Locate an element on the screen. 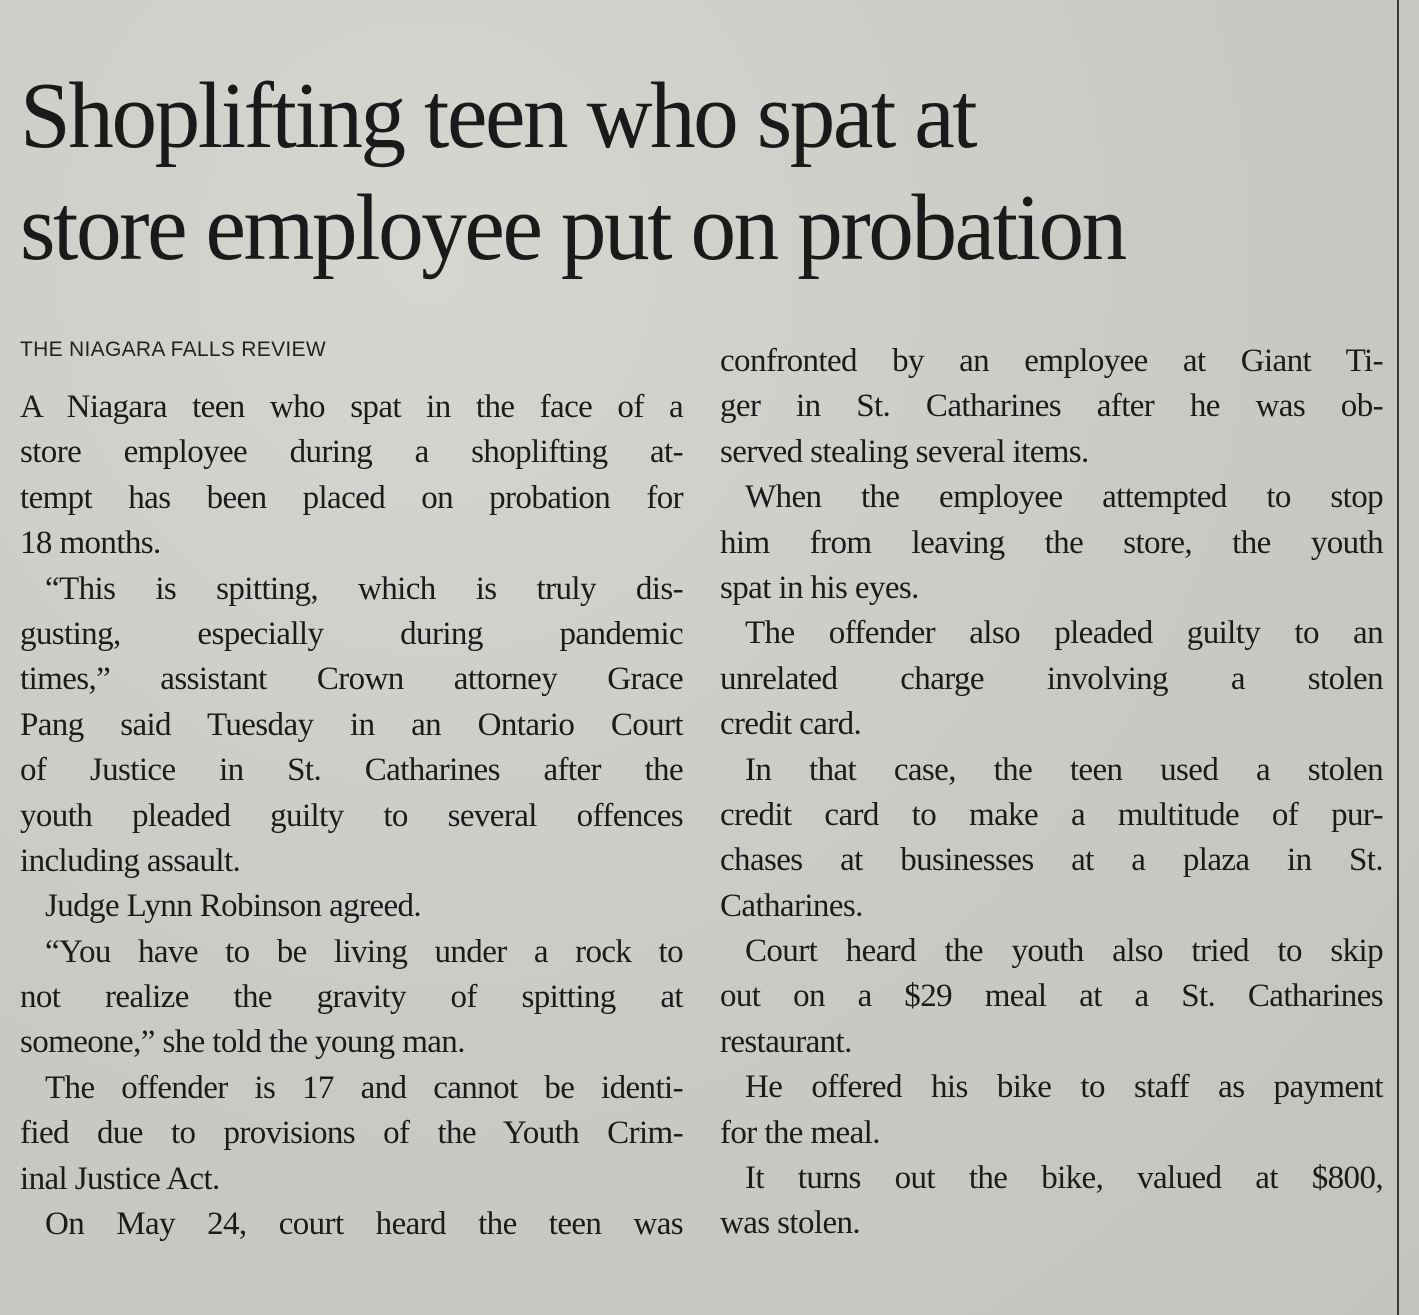 The height and width of the screenshot is (1315, 1419). text-line: someone,” she told the young man. is located at coordinates (242, 1042).